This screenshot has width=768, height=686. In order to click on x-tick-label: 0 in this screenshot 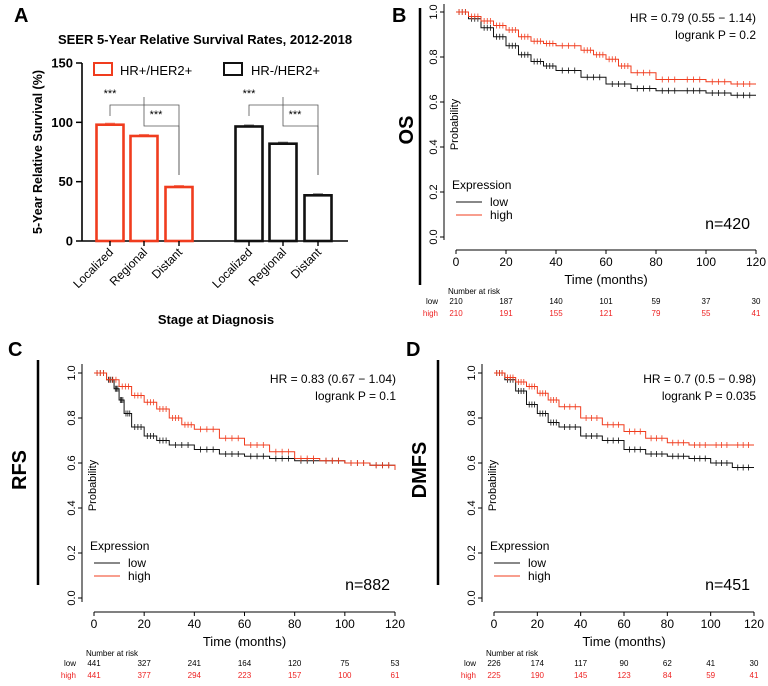, I will do `click(456, 262)`.